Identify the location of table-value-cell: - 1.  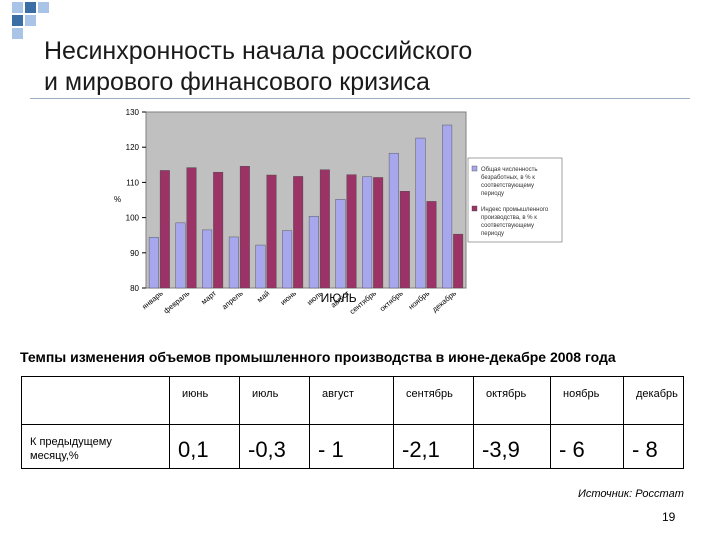
(351, 446).